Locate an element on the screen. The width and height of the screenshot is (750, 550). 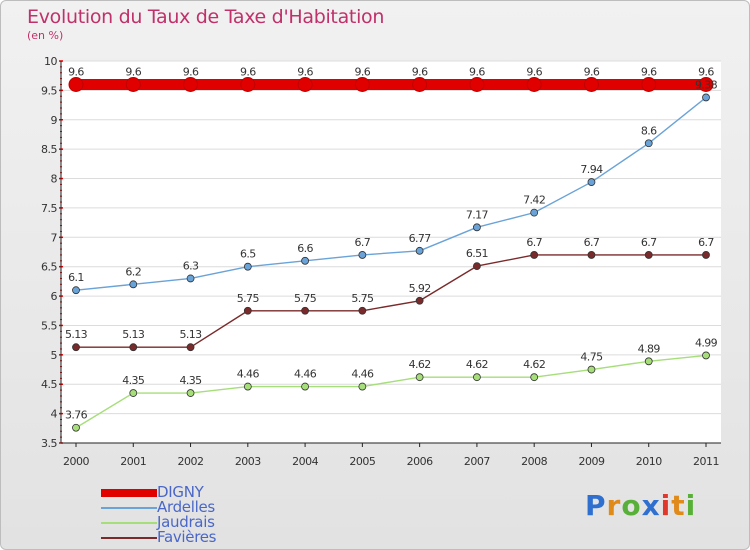
y-tick-label: 8 is located at coordinates (54, 179).